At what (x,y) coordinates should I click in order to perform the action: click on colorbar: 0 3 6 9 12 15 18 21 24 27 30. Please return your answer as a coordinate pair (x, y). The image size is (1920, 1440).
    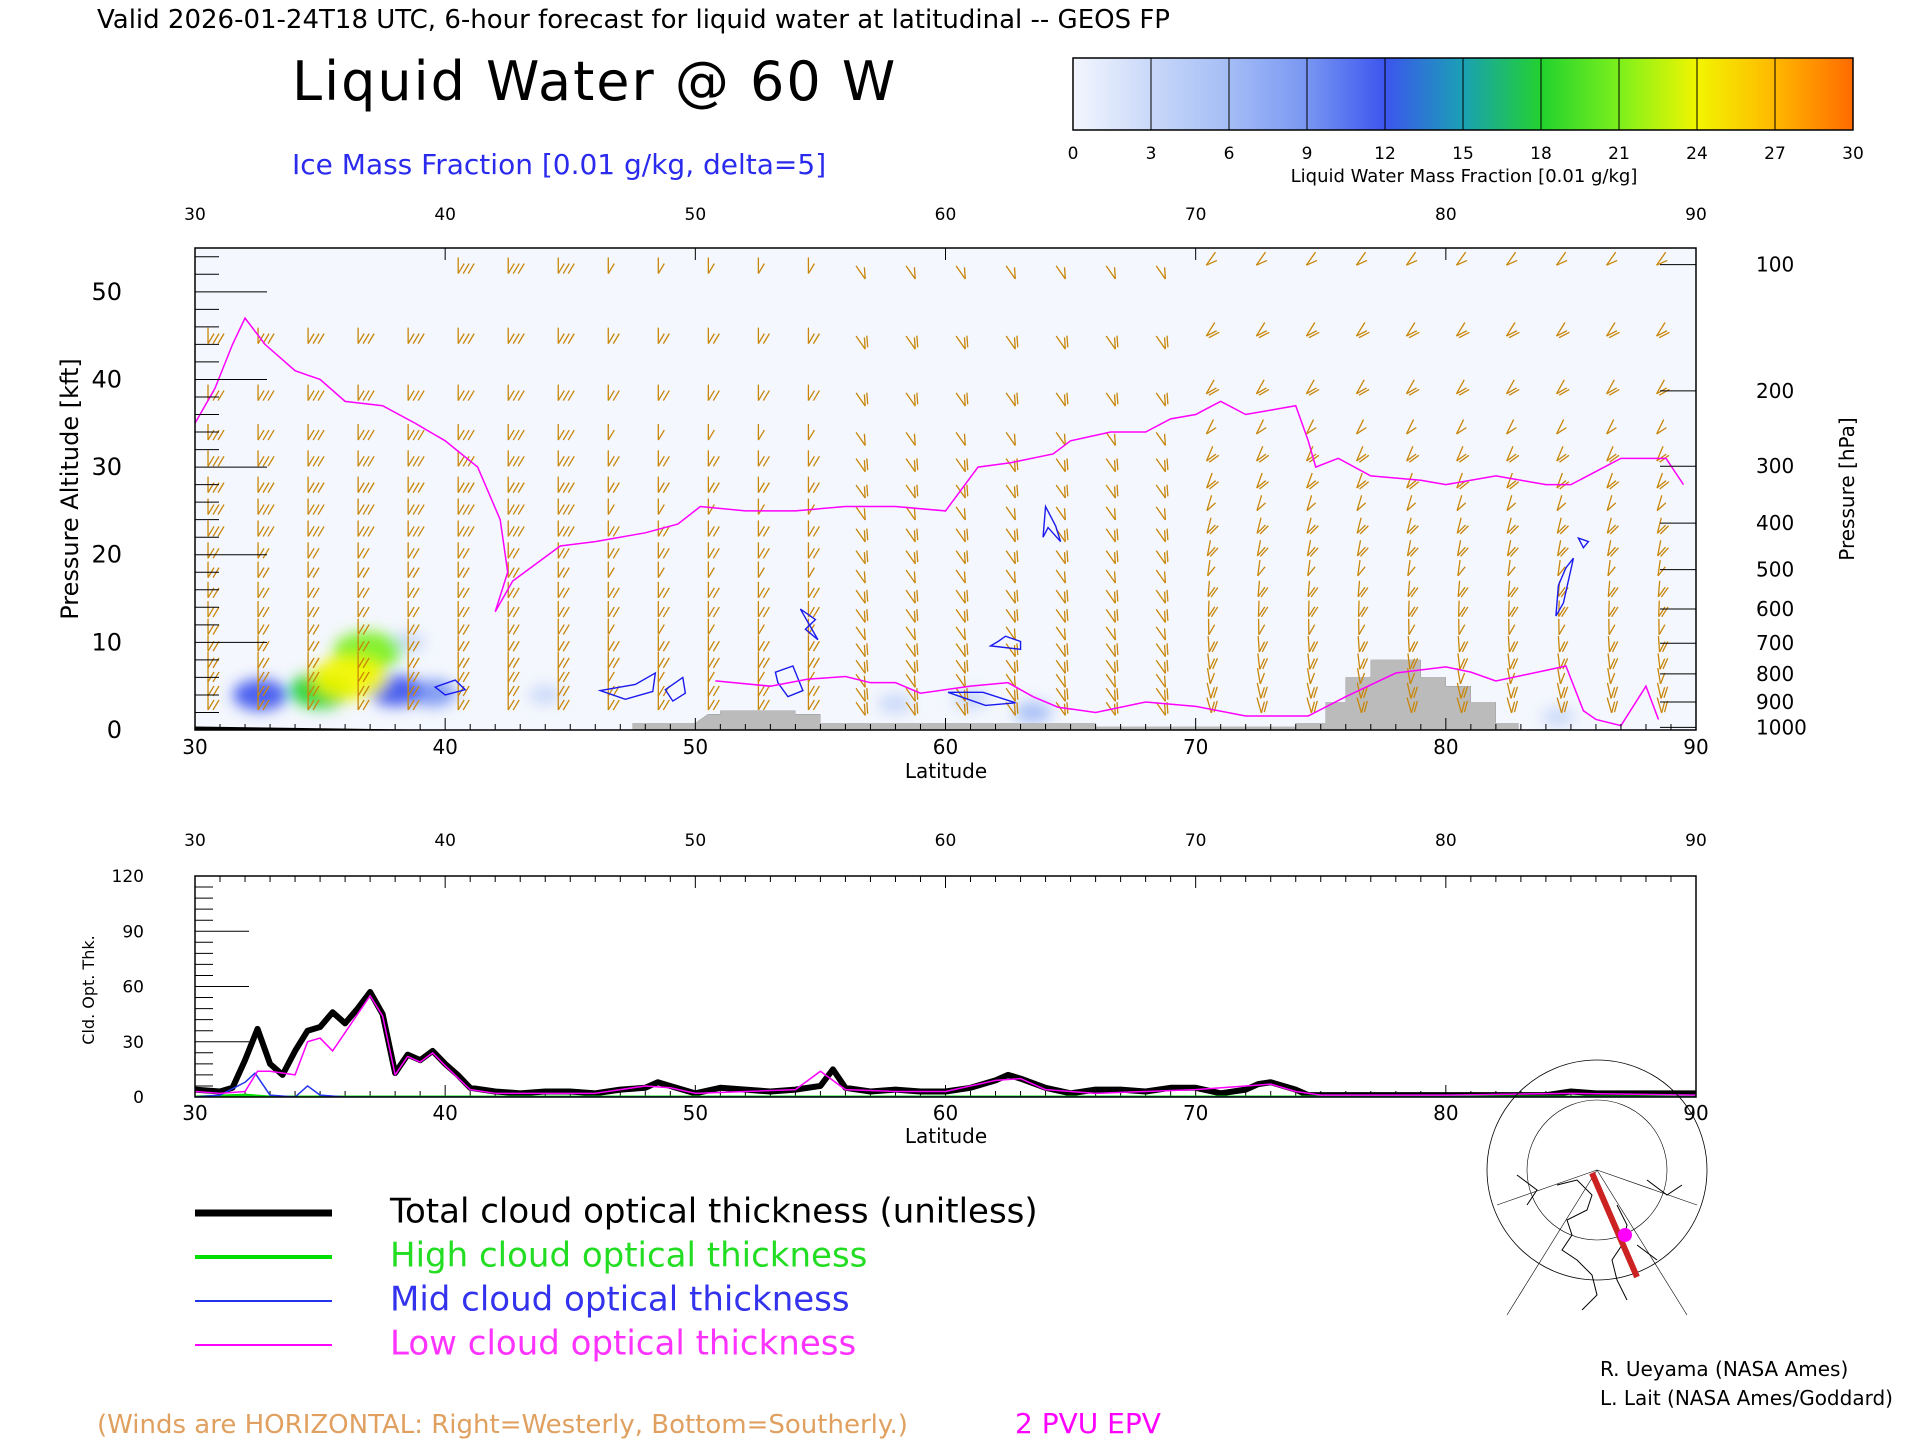
    Looking at the image, I should click on (1466, 110).